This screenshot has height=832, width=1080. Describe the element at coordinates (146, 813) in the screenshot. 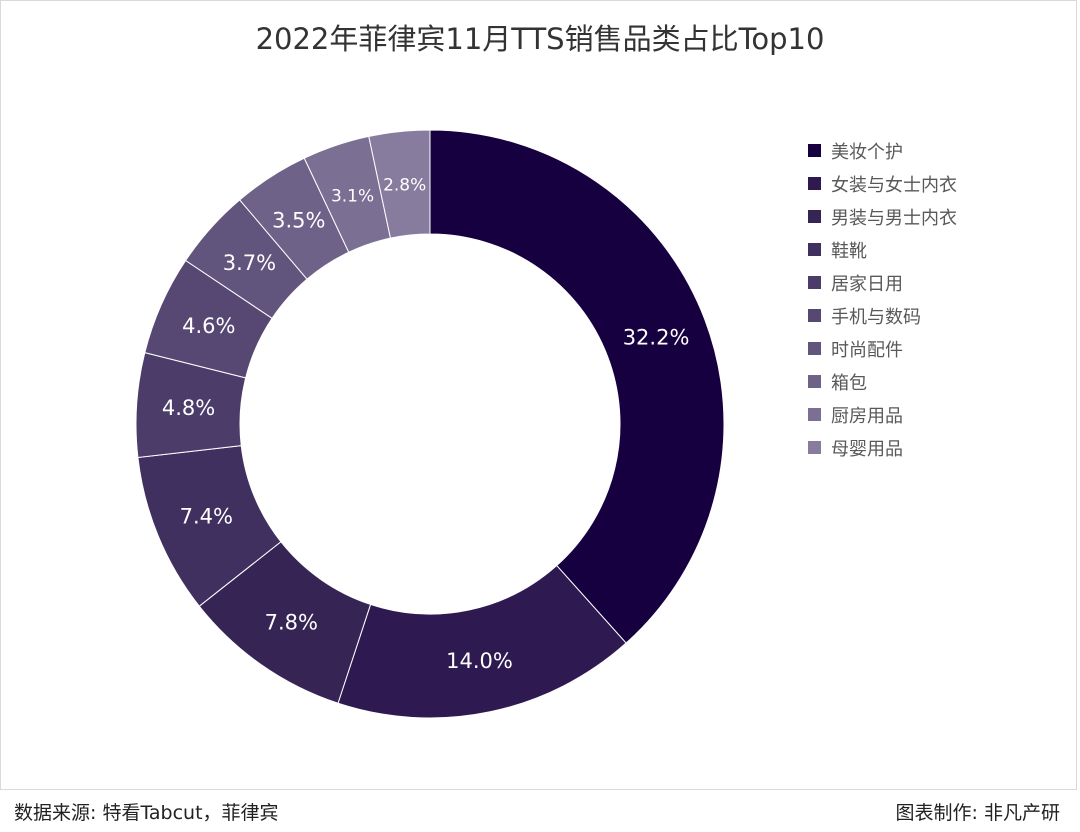

I see `data-source: 数据来源: 特看Tabcut，菲律宾` at that location.